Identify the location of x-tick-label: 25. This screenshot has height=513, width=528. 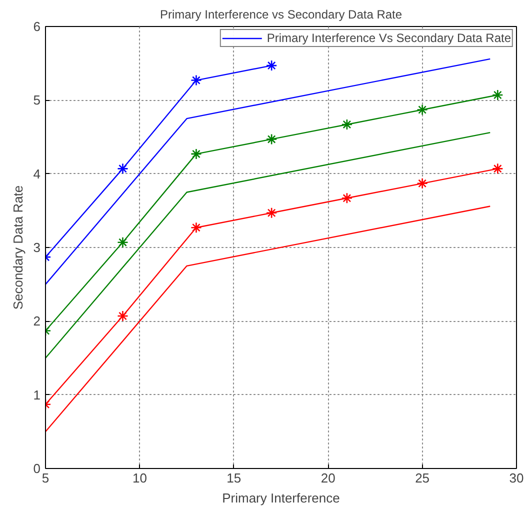
(422, 478).